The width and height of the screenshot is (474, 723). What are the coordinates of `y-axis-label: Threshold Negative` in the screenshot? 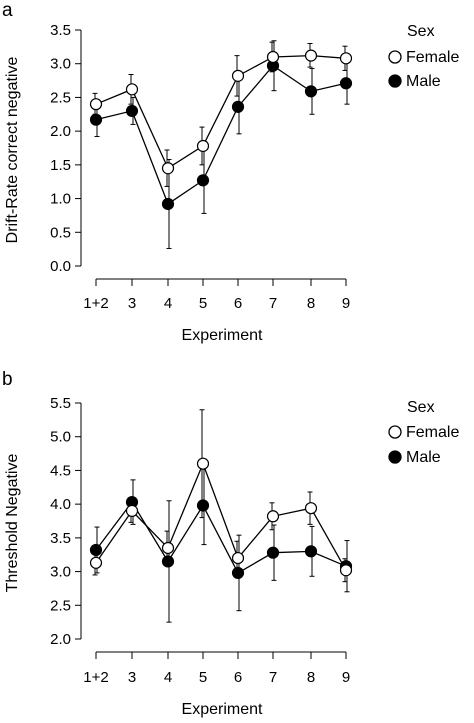 It's located at (12, 523).